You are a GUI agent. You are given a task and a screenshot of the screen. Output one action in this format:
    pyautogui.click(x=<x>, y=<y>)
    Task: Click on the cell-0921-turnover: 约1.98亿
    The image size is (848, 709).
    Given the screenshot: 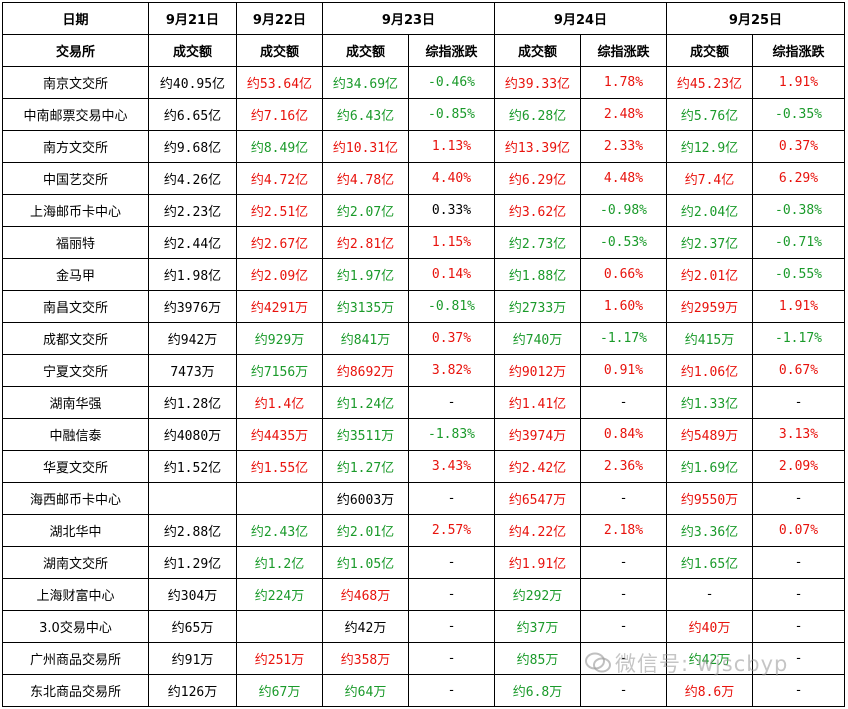 What is the action you would take?
    pyautogui.click(x=192, y=274)
    